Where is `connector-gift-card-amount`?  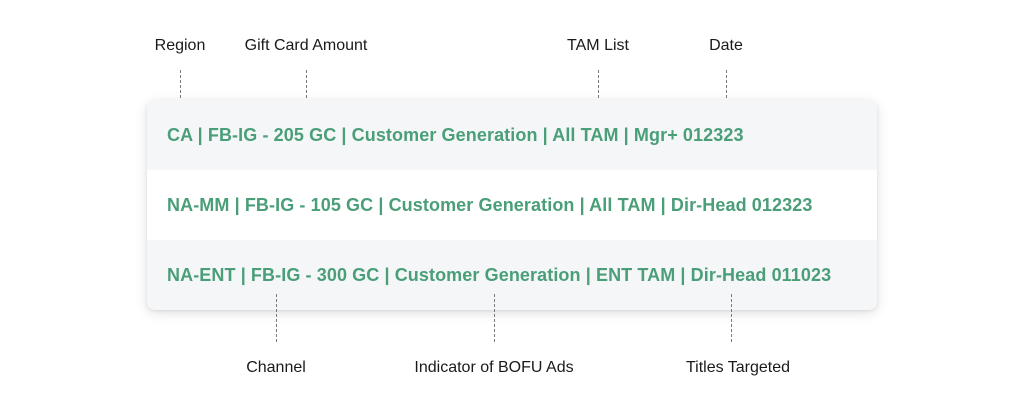
connector-gift-card-amount is located at coordinates (306, 94).